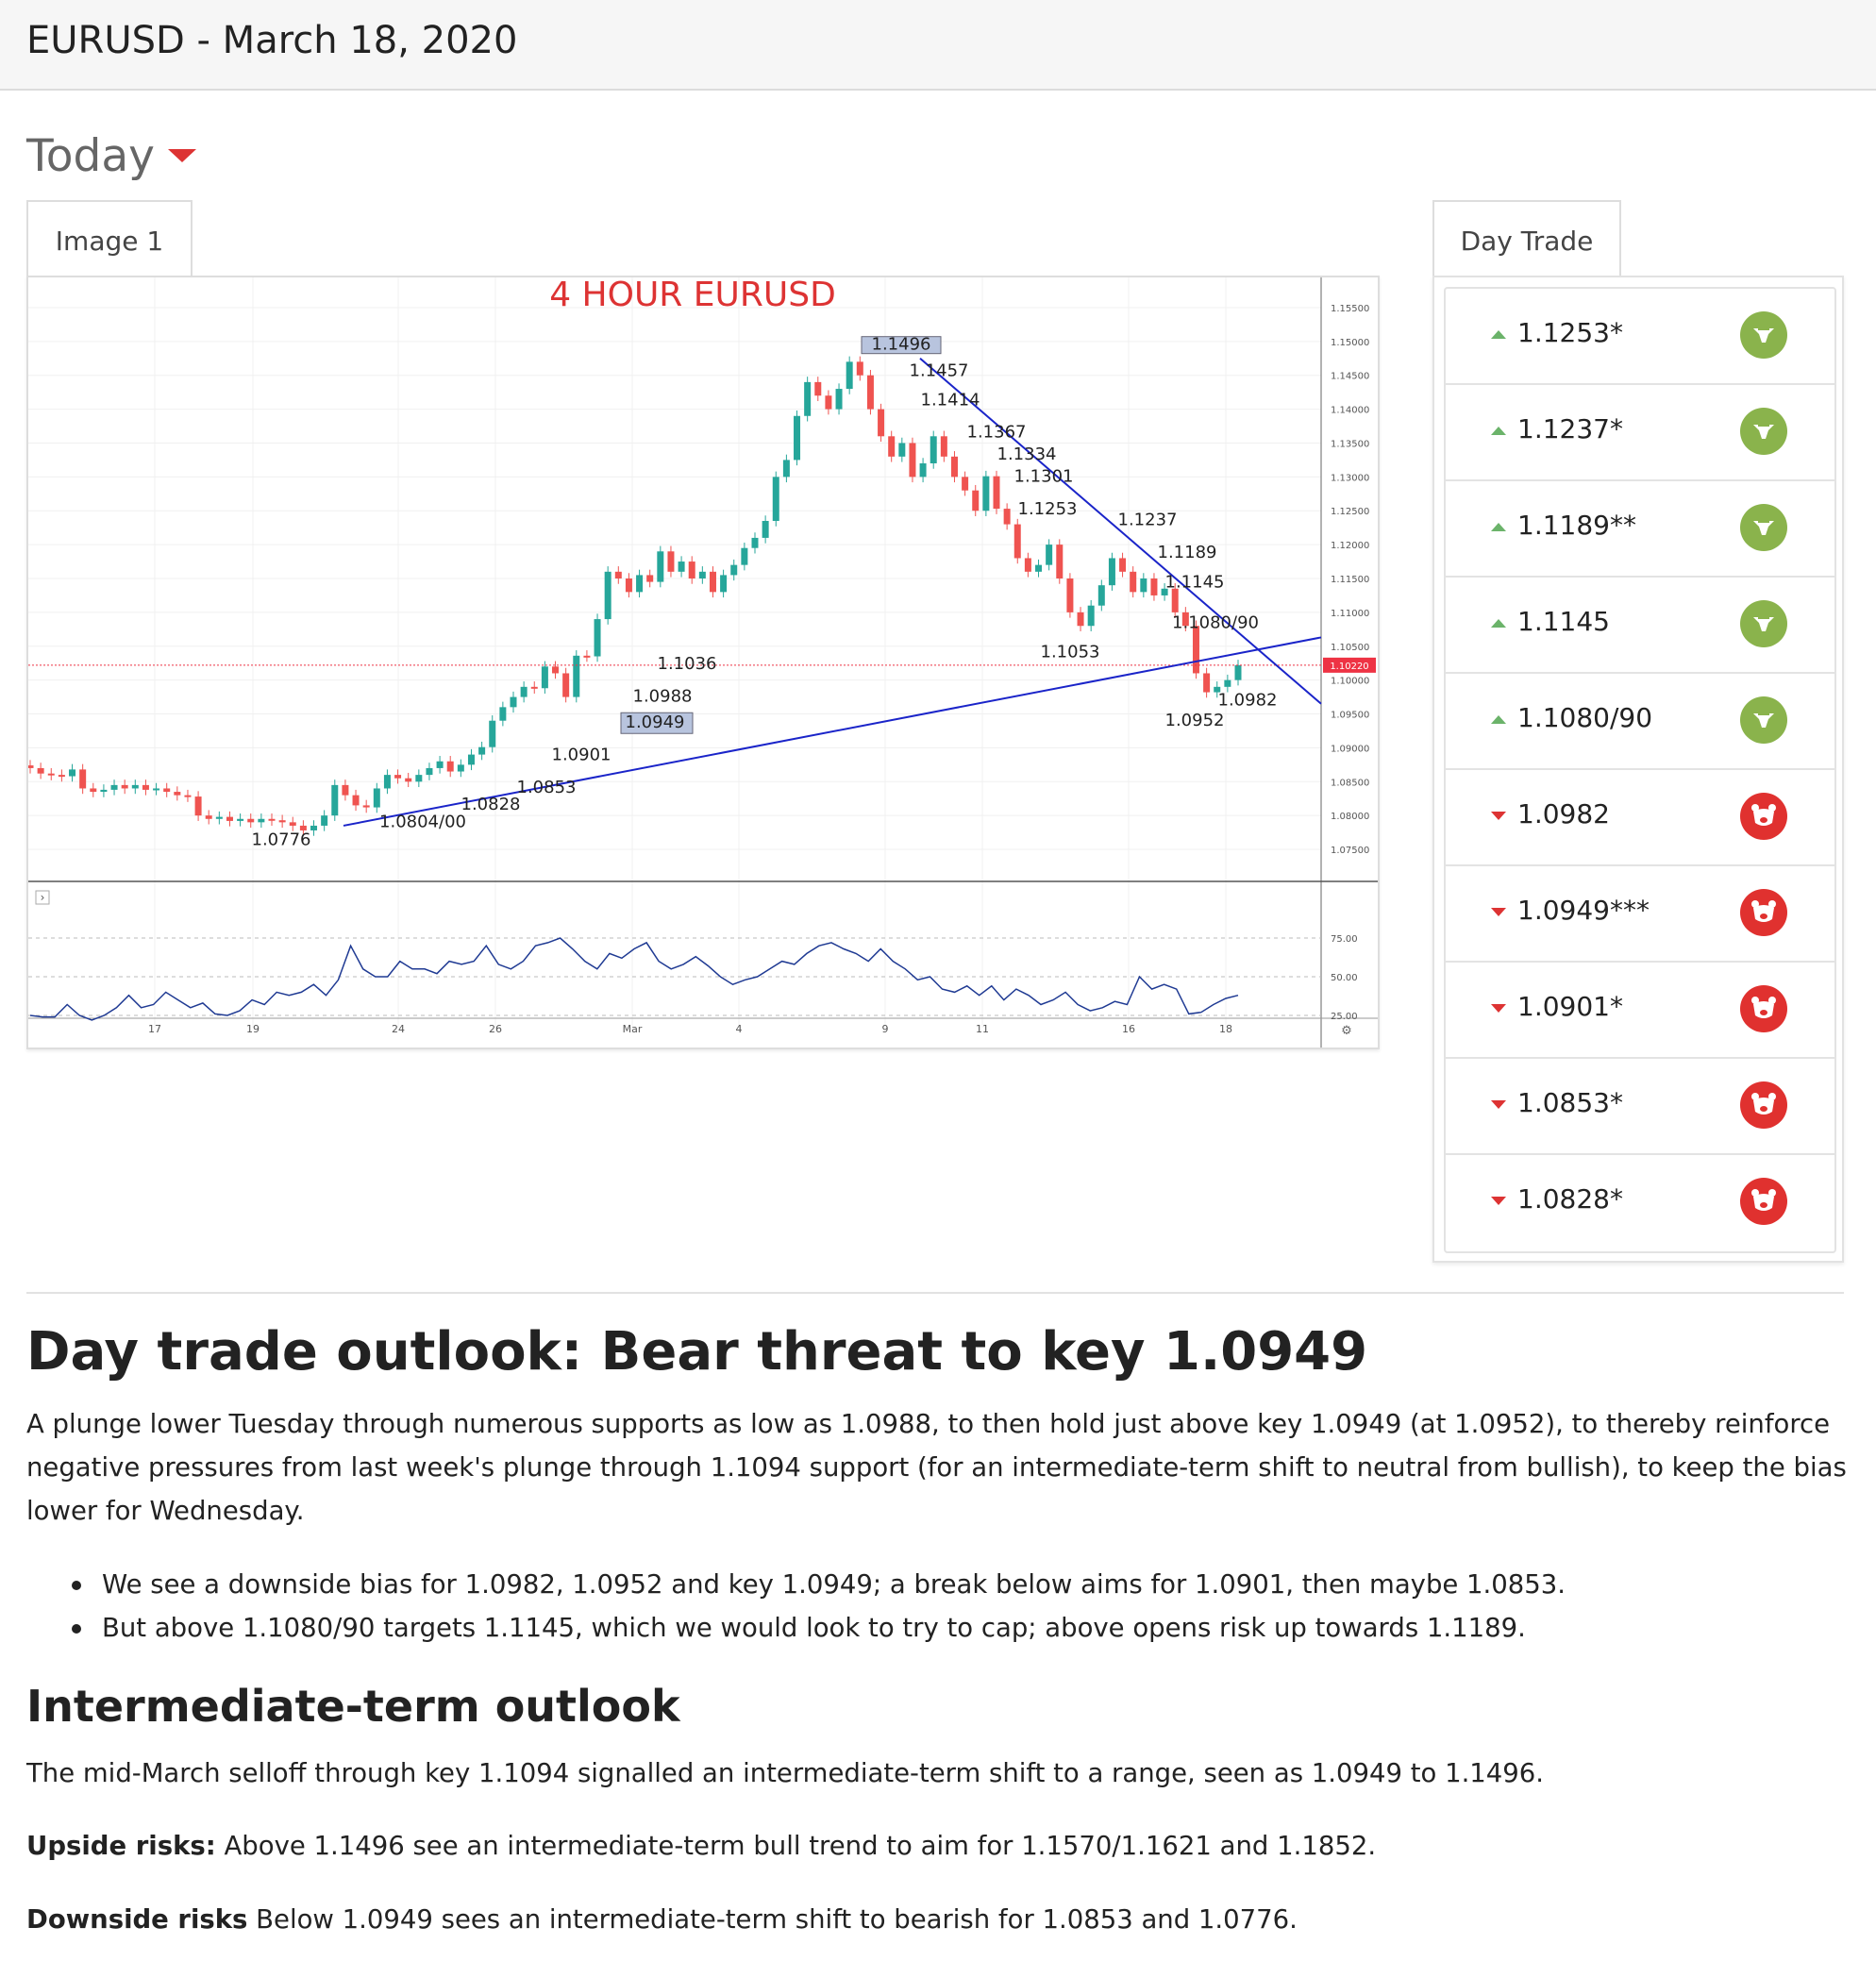 The height and width of the screenshot is (1961, 1876). I want to click on level-row: 1.1145, so click(1640, 626).